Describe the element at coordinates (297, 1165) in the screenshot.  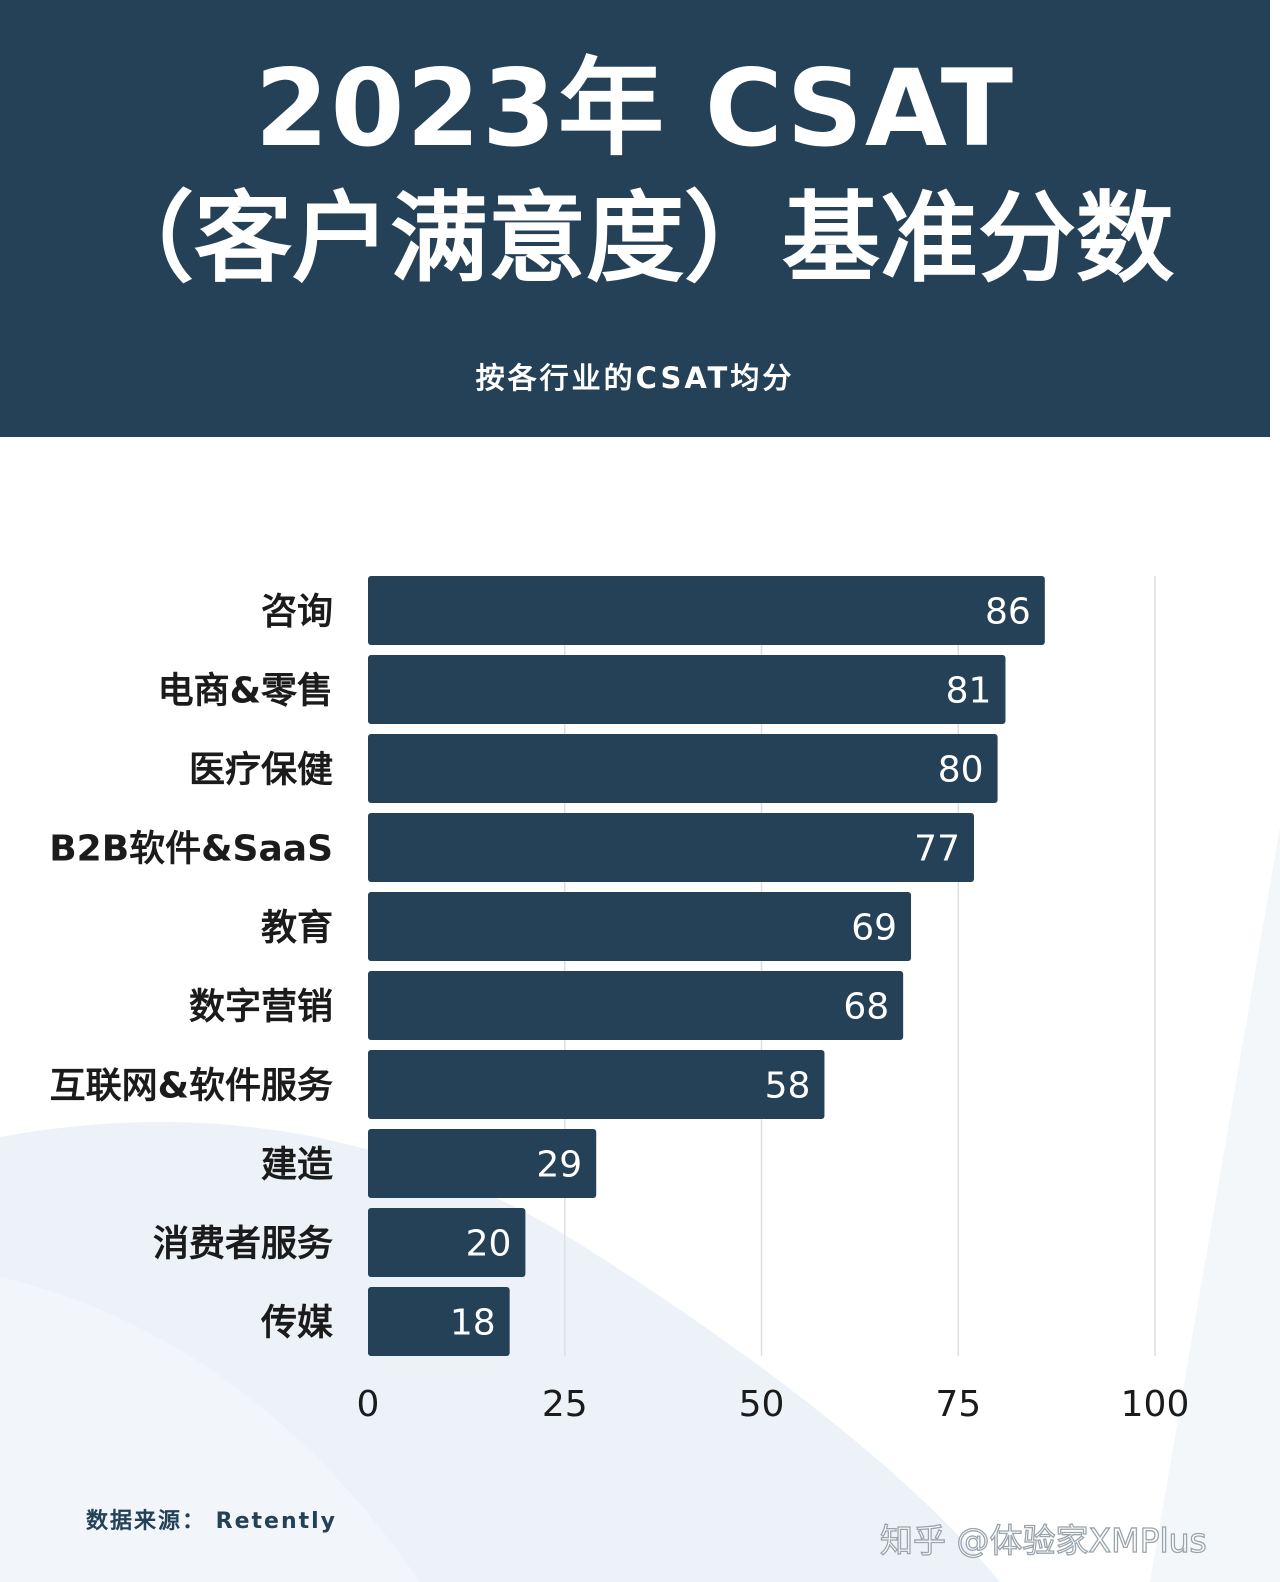
I see `category-label: 建造` at that location.